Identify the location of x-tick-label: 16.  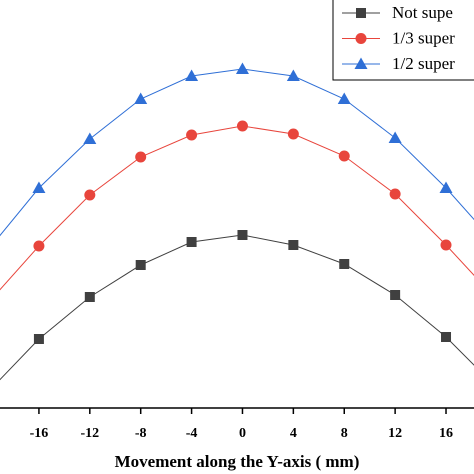
(446, 433).